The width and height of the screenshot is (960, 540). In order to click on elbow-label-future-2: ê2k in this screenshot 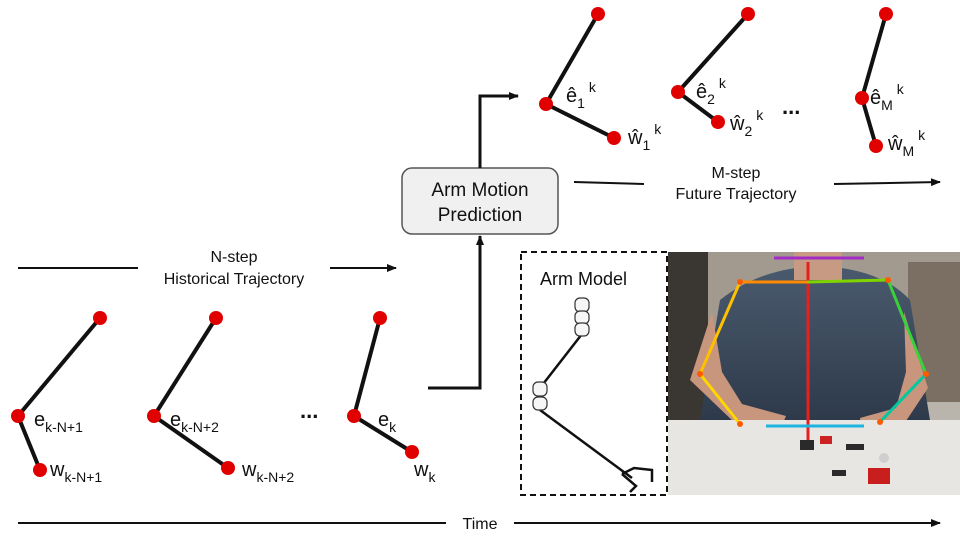, I will do `click(711, 91)`.